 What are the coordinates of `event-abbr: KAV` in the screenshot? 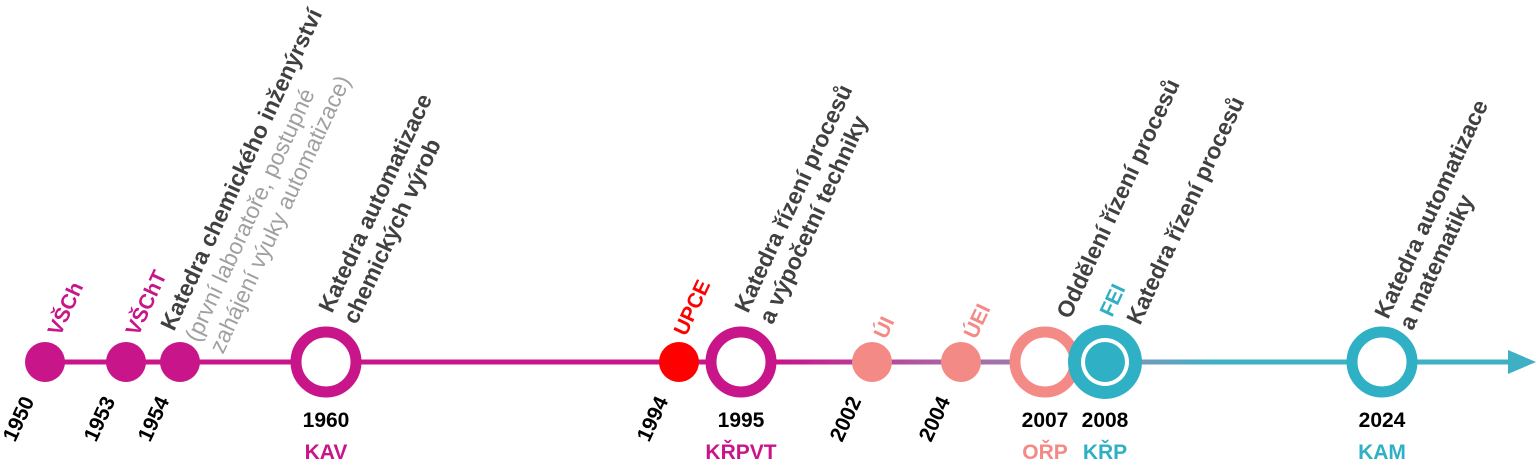 It's located at (326, 452).